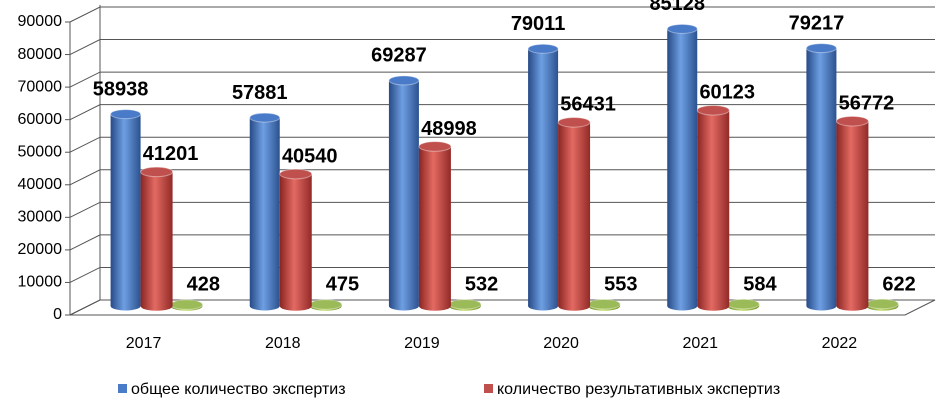 This screenshot has height=404, width=936. Describe the element at coordinates (260, 93) in the screenshot. I see `value-label: 57881` at that location.